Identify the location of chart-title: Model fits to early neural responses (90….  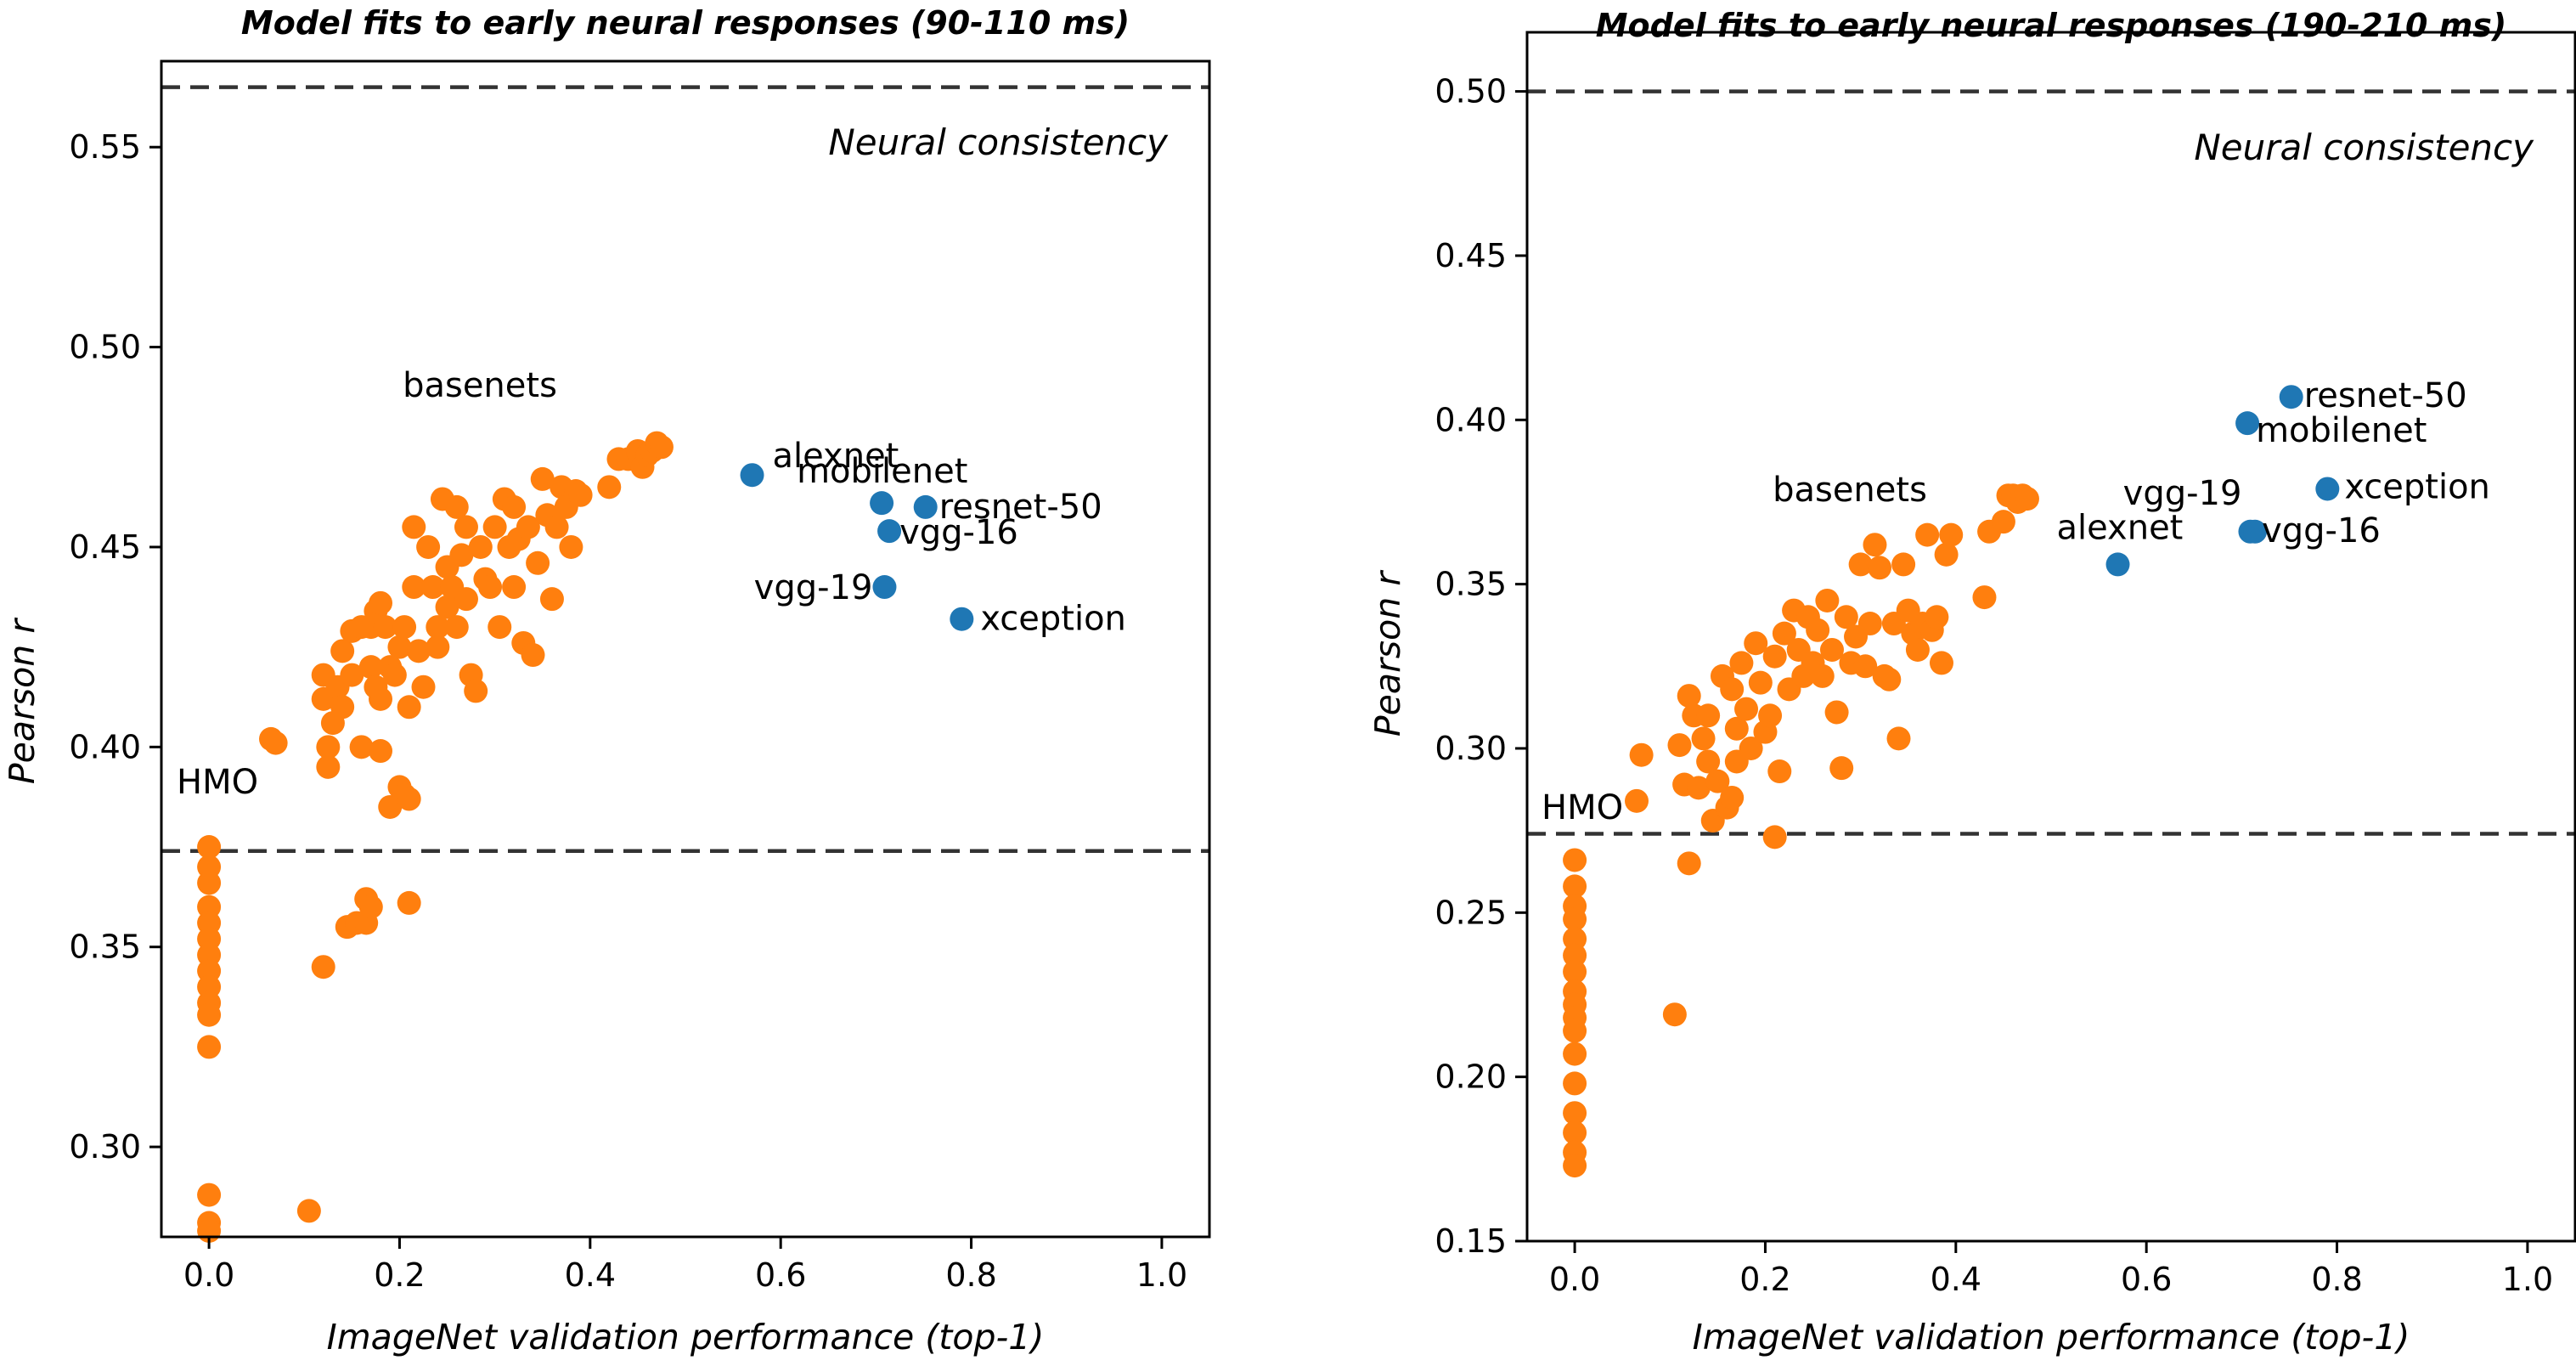
(685, 23).